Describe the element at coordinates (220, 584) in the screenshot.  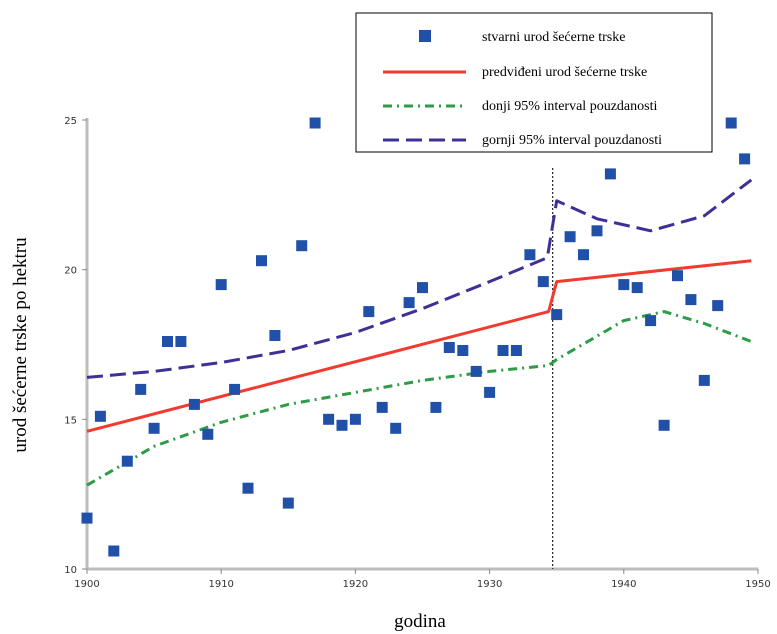
I see `x-tick-label: 1910` at that location.